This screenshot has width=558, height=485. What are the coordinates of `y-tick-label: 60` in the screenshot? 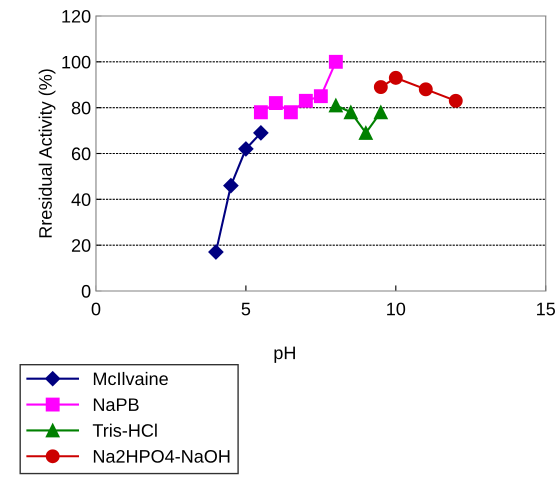 It's located at (81, 153).